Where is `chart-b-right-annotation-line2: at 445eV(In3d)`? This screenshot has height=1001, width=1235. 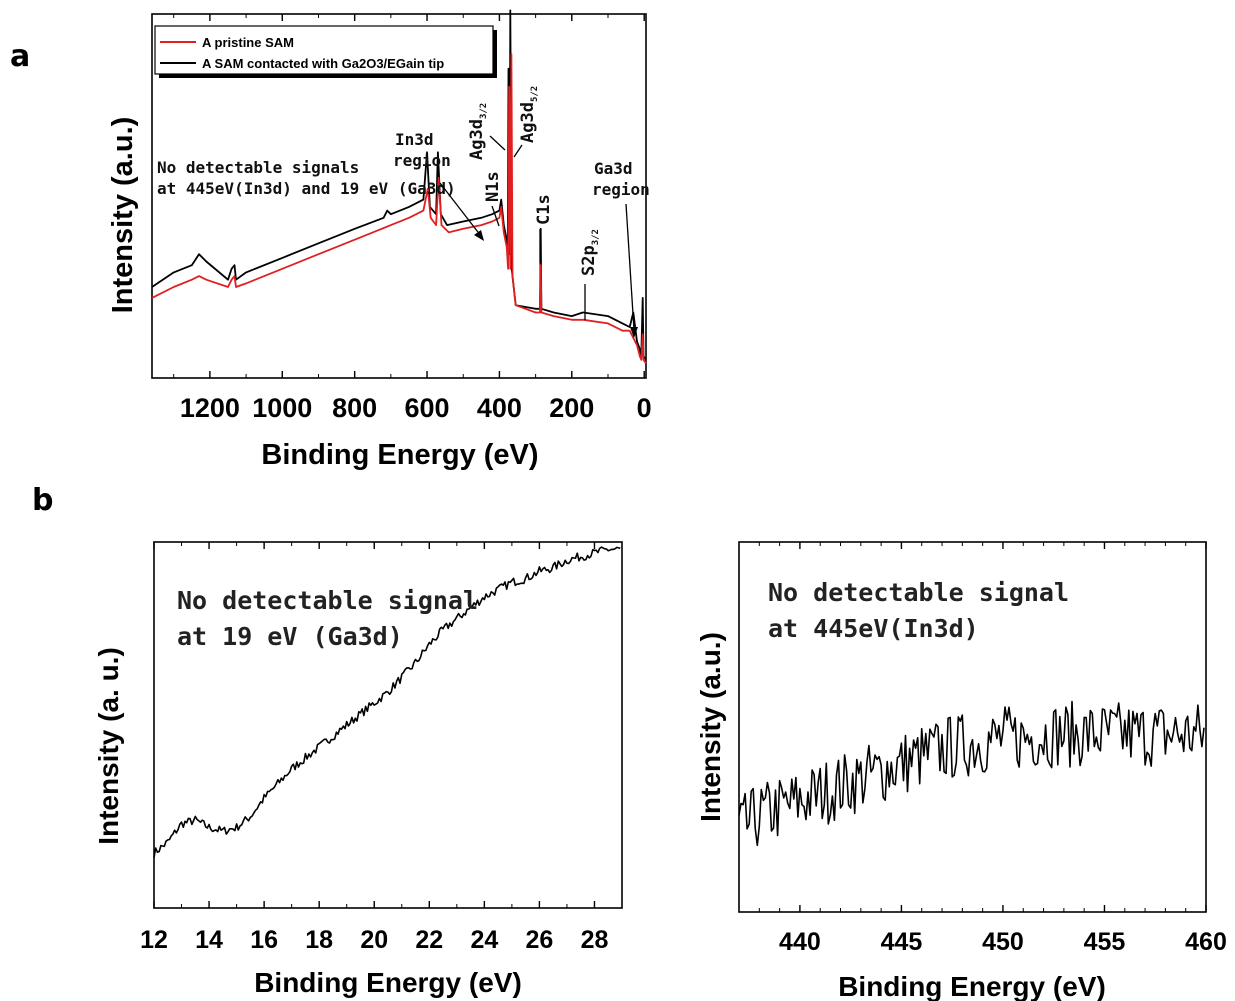
chart-b-right-annotation-line2: at 445eV(In3d) is located at coordinates (873, 628).